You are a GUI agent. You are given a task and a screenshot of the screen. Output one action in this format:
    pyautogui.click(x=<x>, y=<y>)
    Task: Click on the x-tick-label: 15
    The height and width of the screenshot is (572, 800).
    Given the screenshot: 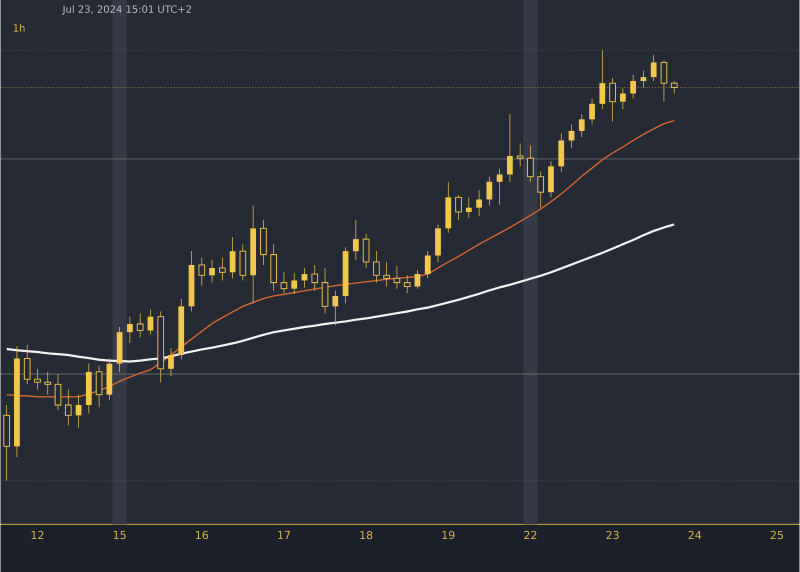 What is the action you would take?
    pyautogui.click(x=120, y=534)
    